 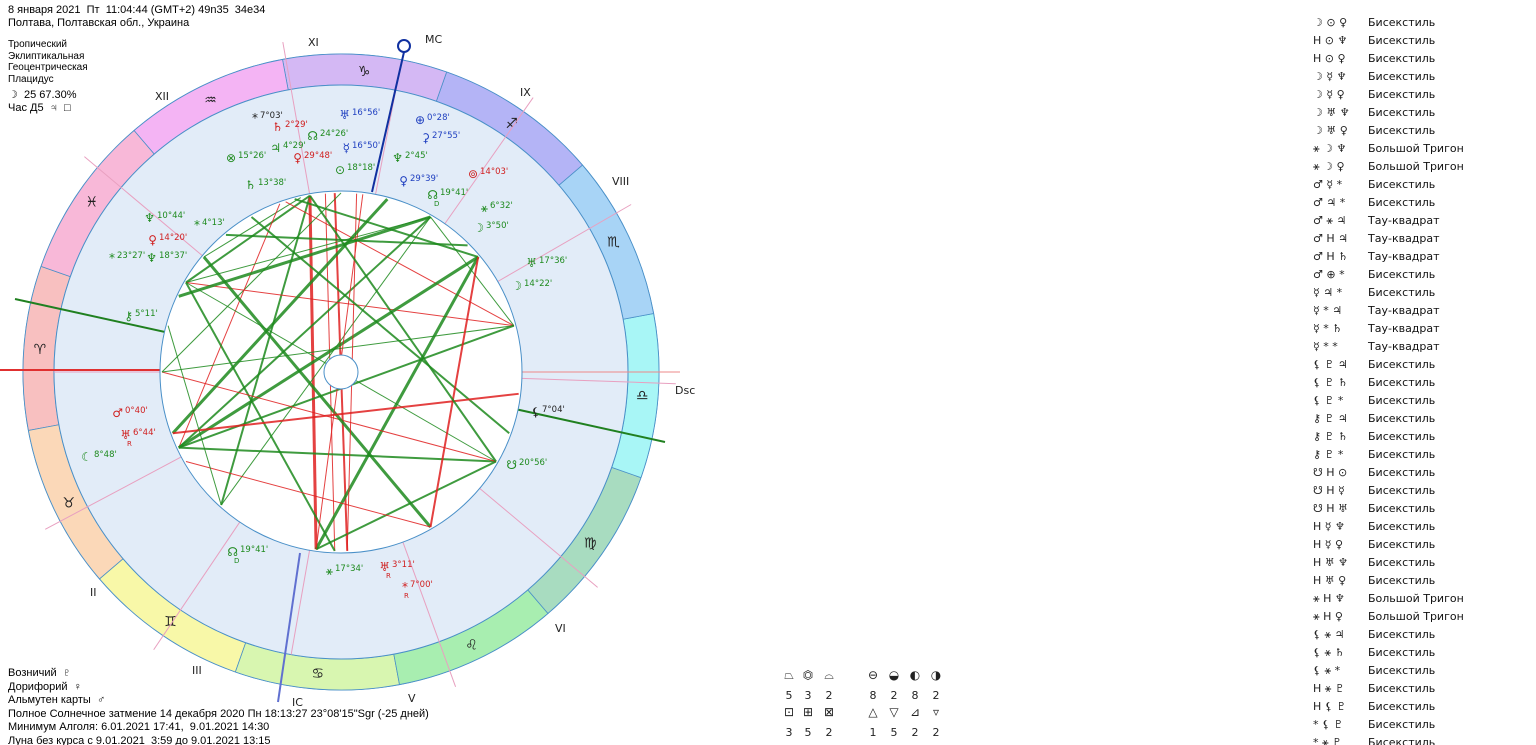 What do you see at coordinates (454, 193) in the screenshot?
I see `planet-degree: 19°41'` at bounding box center [454, 193].